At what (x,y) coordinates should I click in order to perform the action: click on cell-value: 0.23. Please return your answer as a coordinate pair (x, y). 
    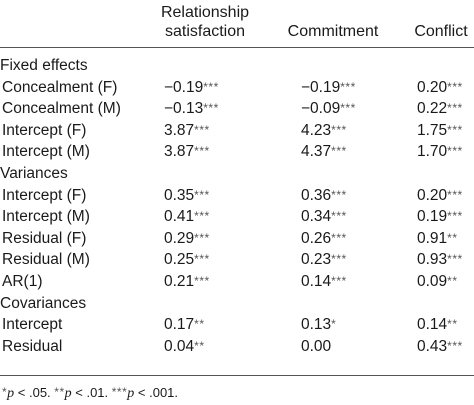
    Looking at the image, I should click on (316, 260).